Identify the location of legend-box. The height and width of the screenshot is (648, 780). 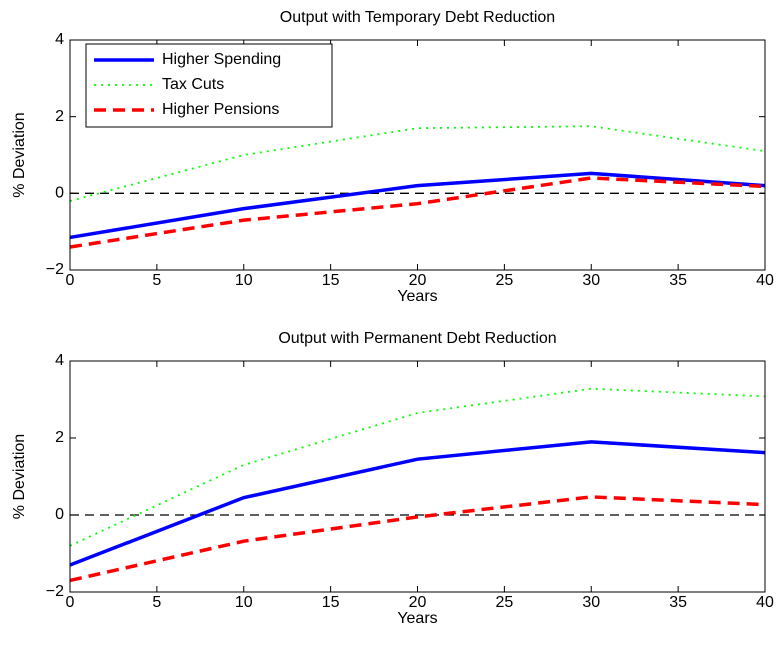
(209, 85).